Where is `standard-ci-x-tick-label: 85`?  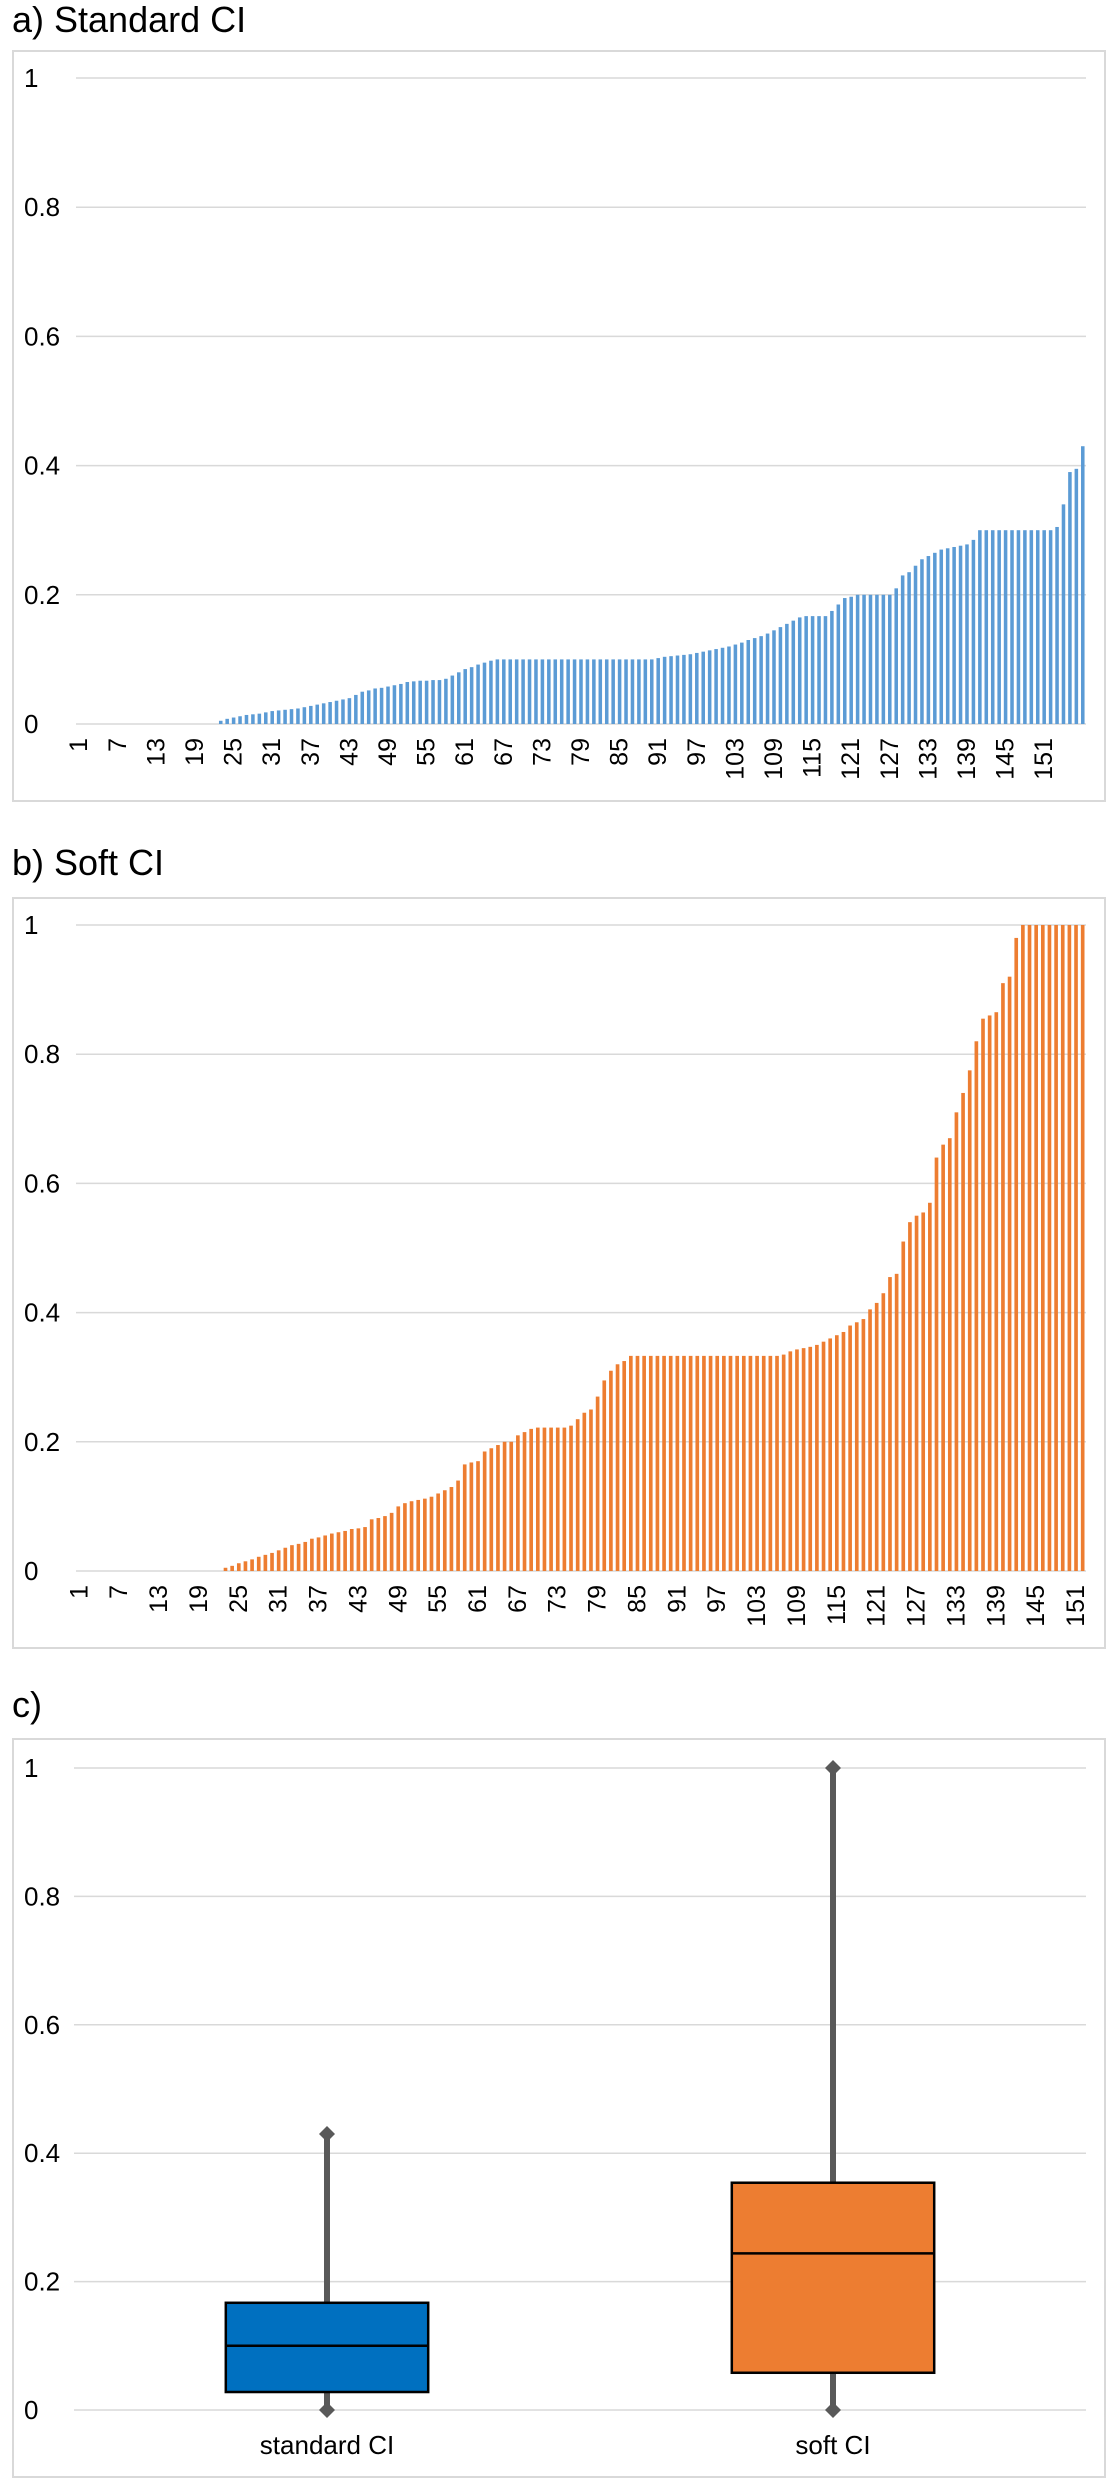 standard-ci-x-tick-label: 85 is located at coordinates (620, 752).